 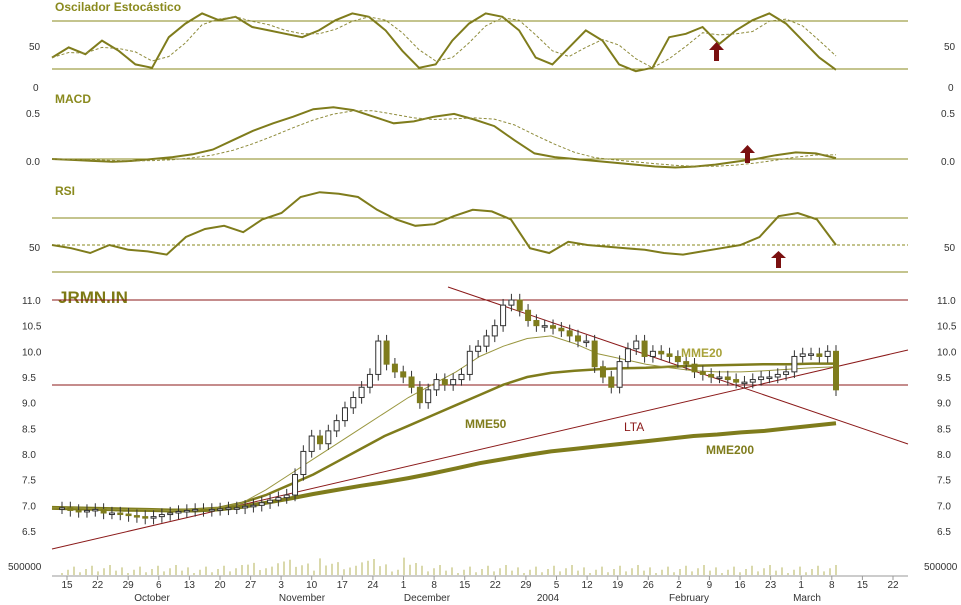 I want to click on x-tick-label: 22, so click(x=98, y=585).